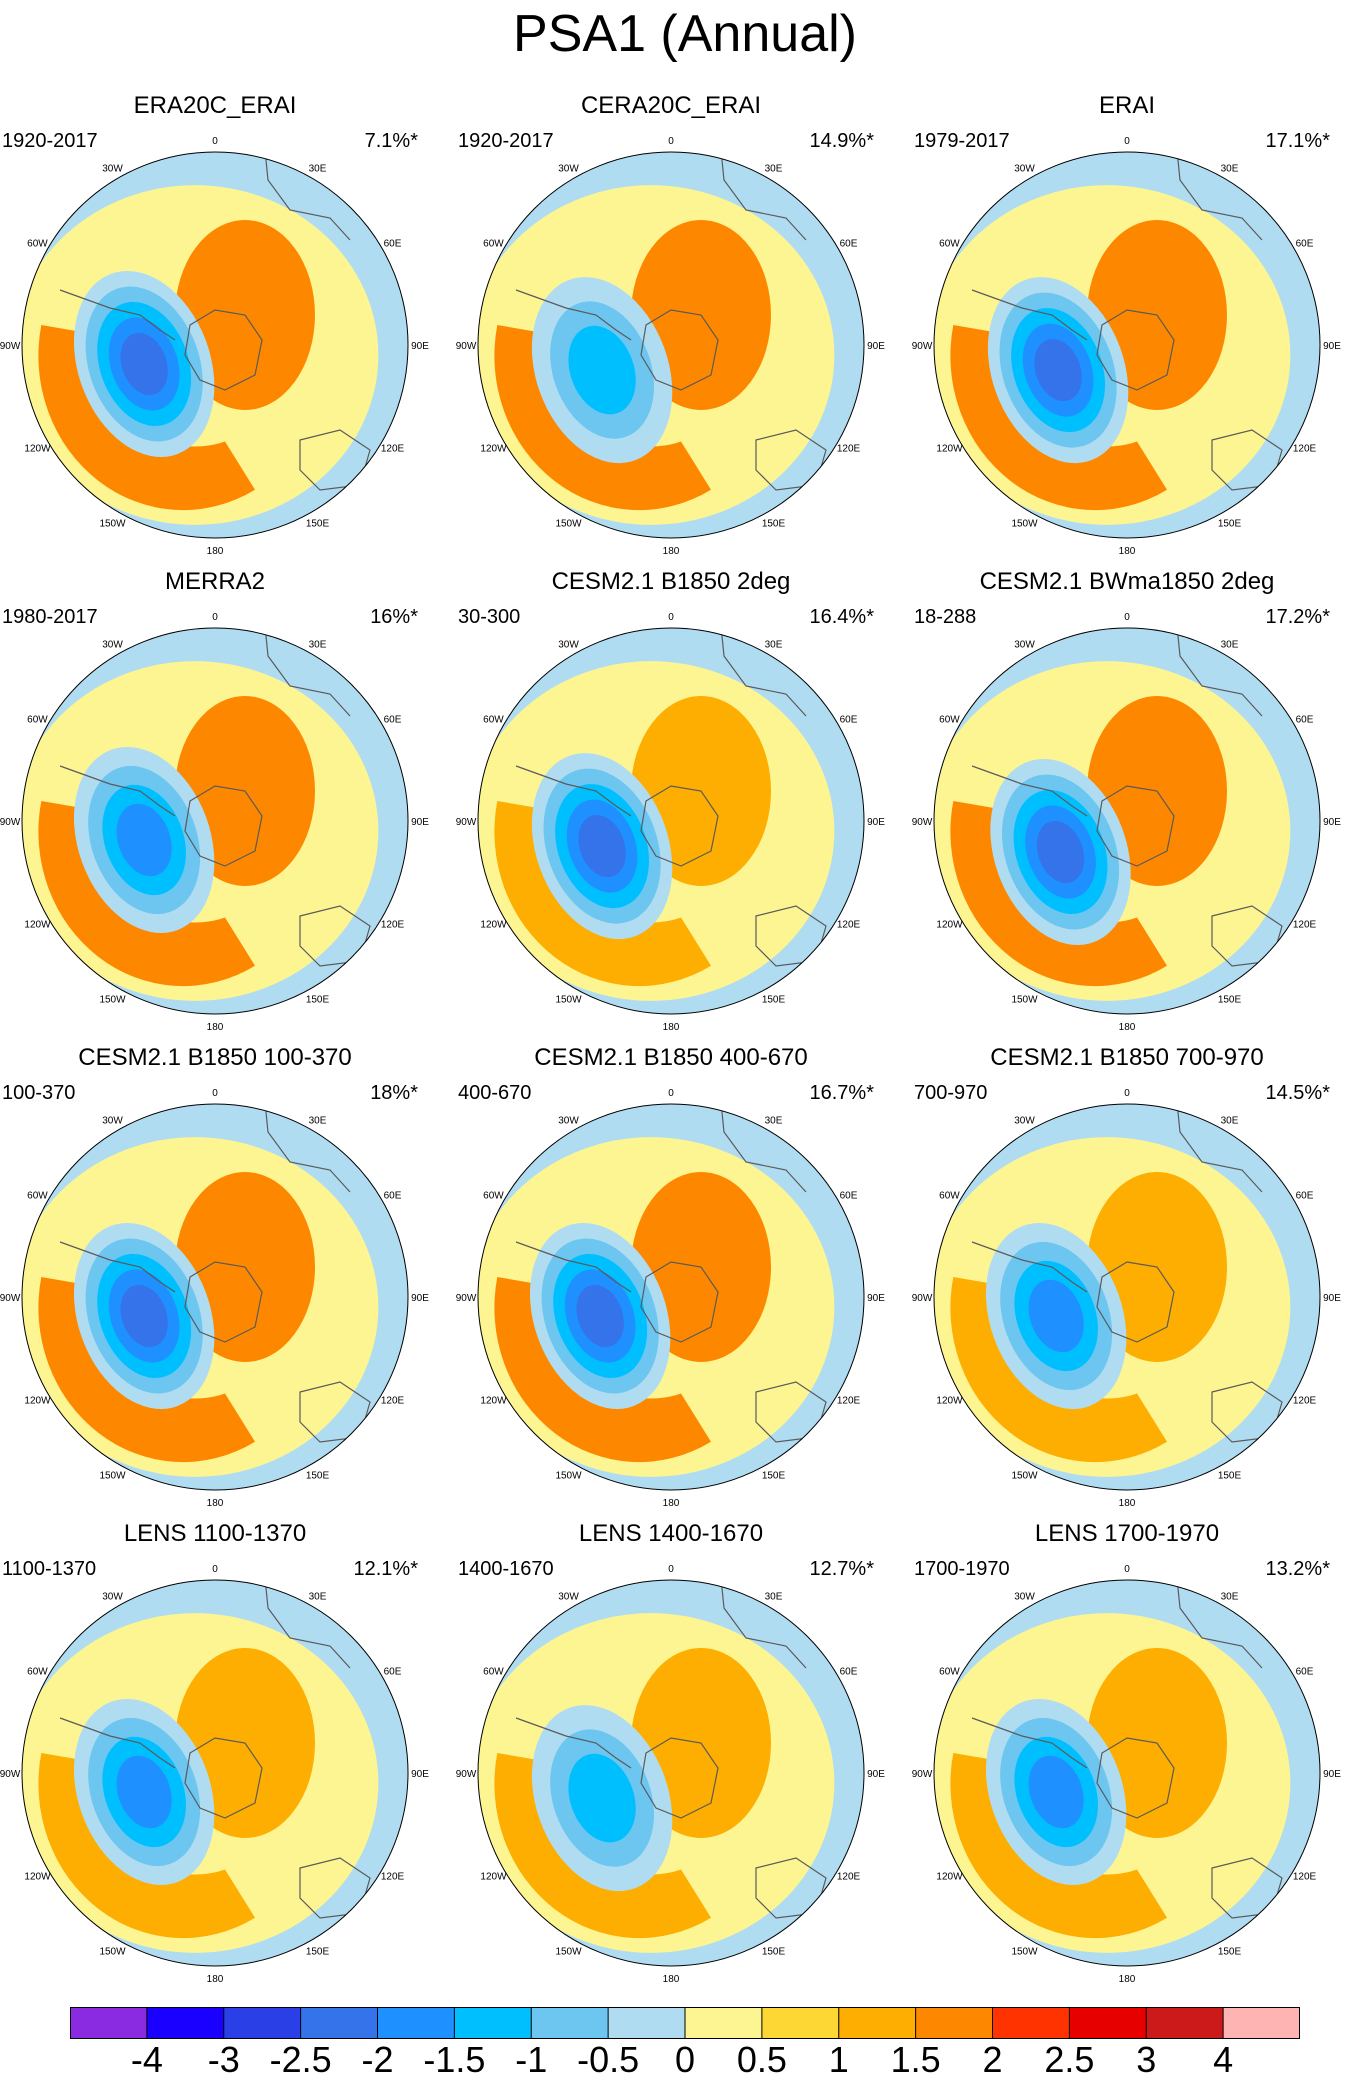  Describe the element at coordinates (300, 2059) in the screenshot. I see `colorbar-tick-label: -2.5` at that location.